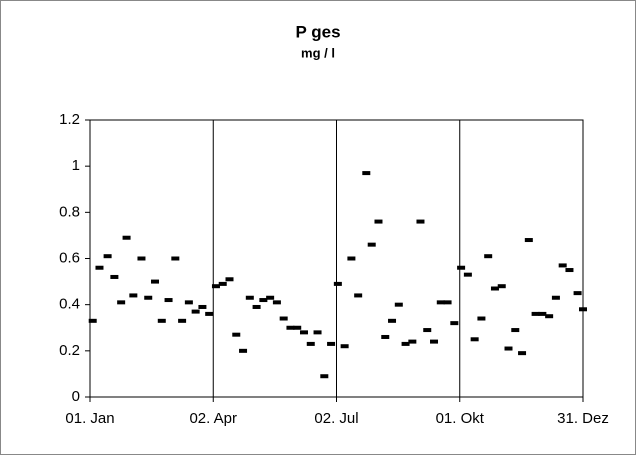 This screenshot has height=461, width=636. Describe the element at coordinates (318, 52) in the screenshot. I see `chart-subtitle: mg / l` at that location.